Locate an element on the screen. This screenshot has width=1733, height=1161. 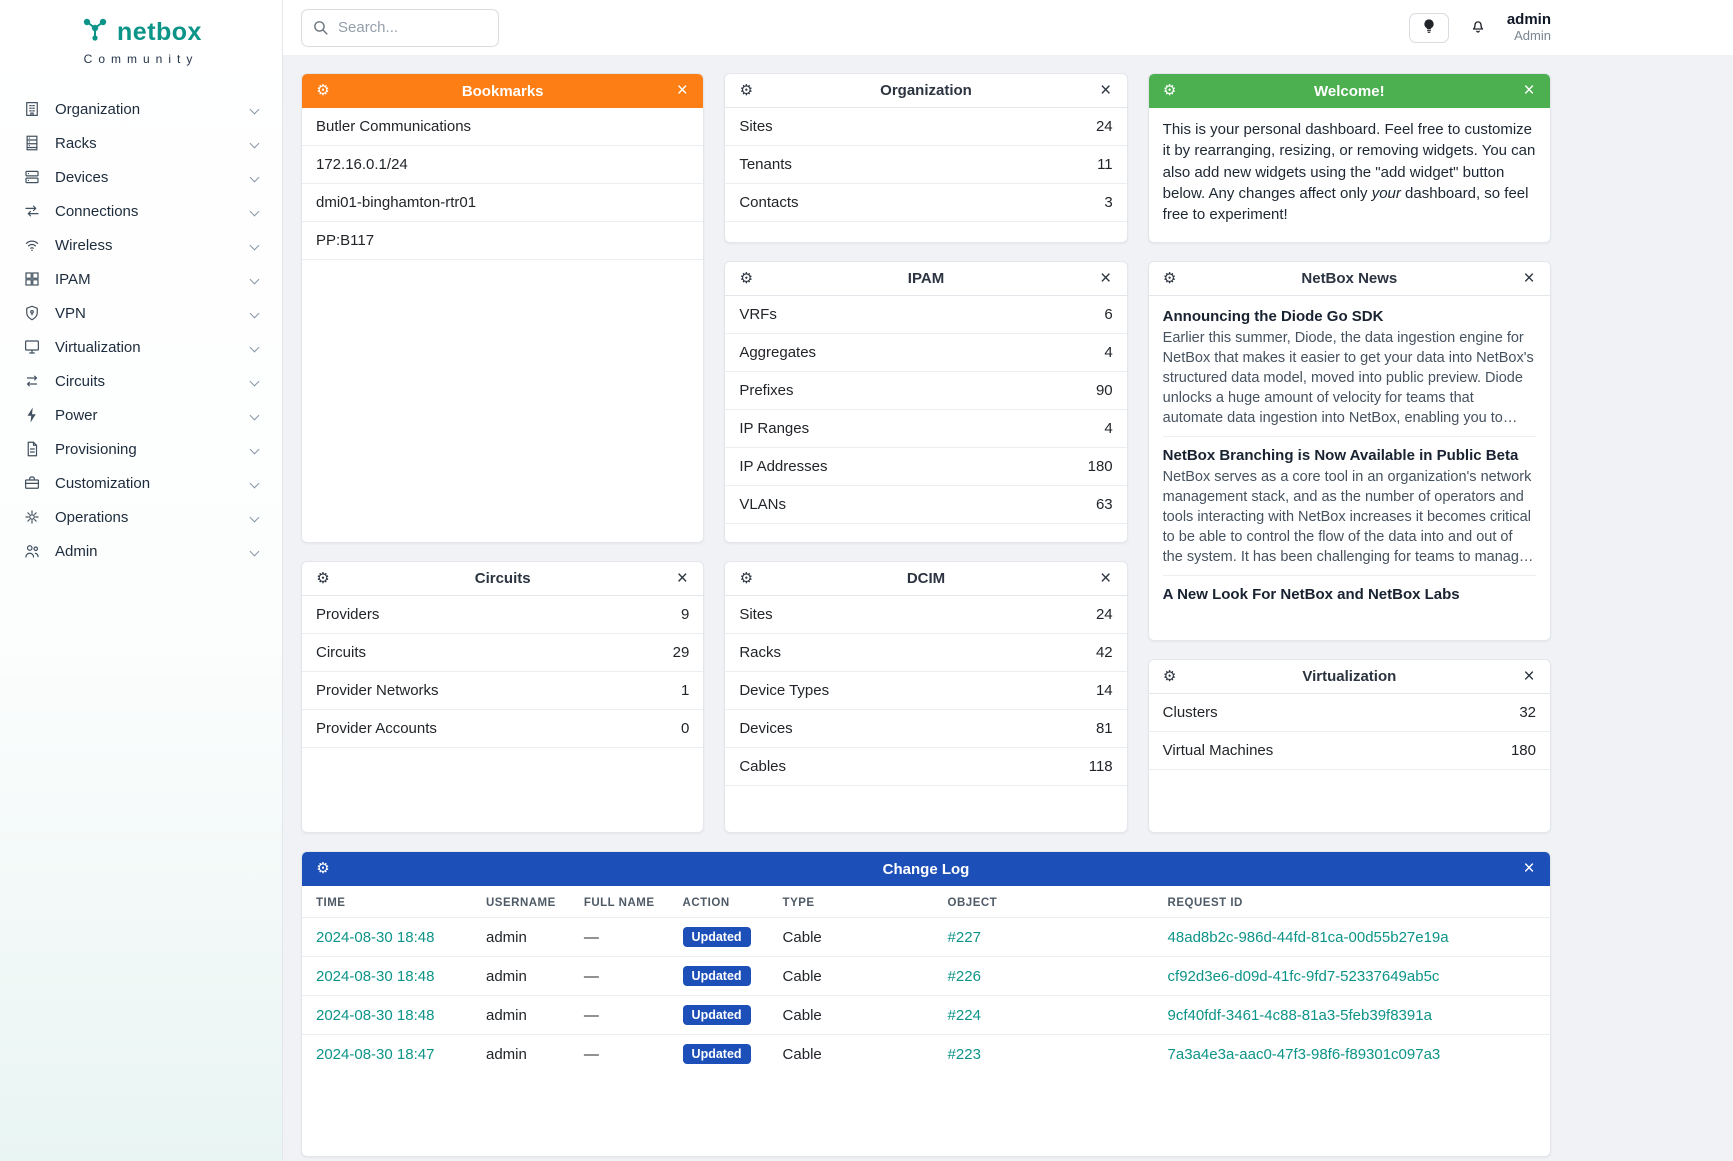
sidebar-item: Operations is located at coordinates (141, 517).